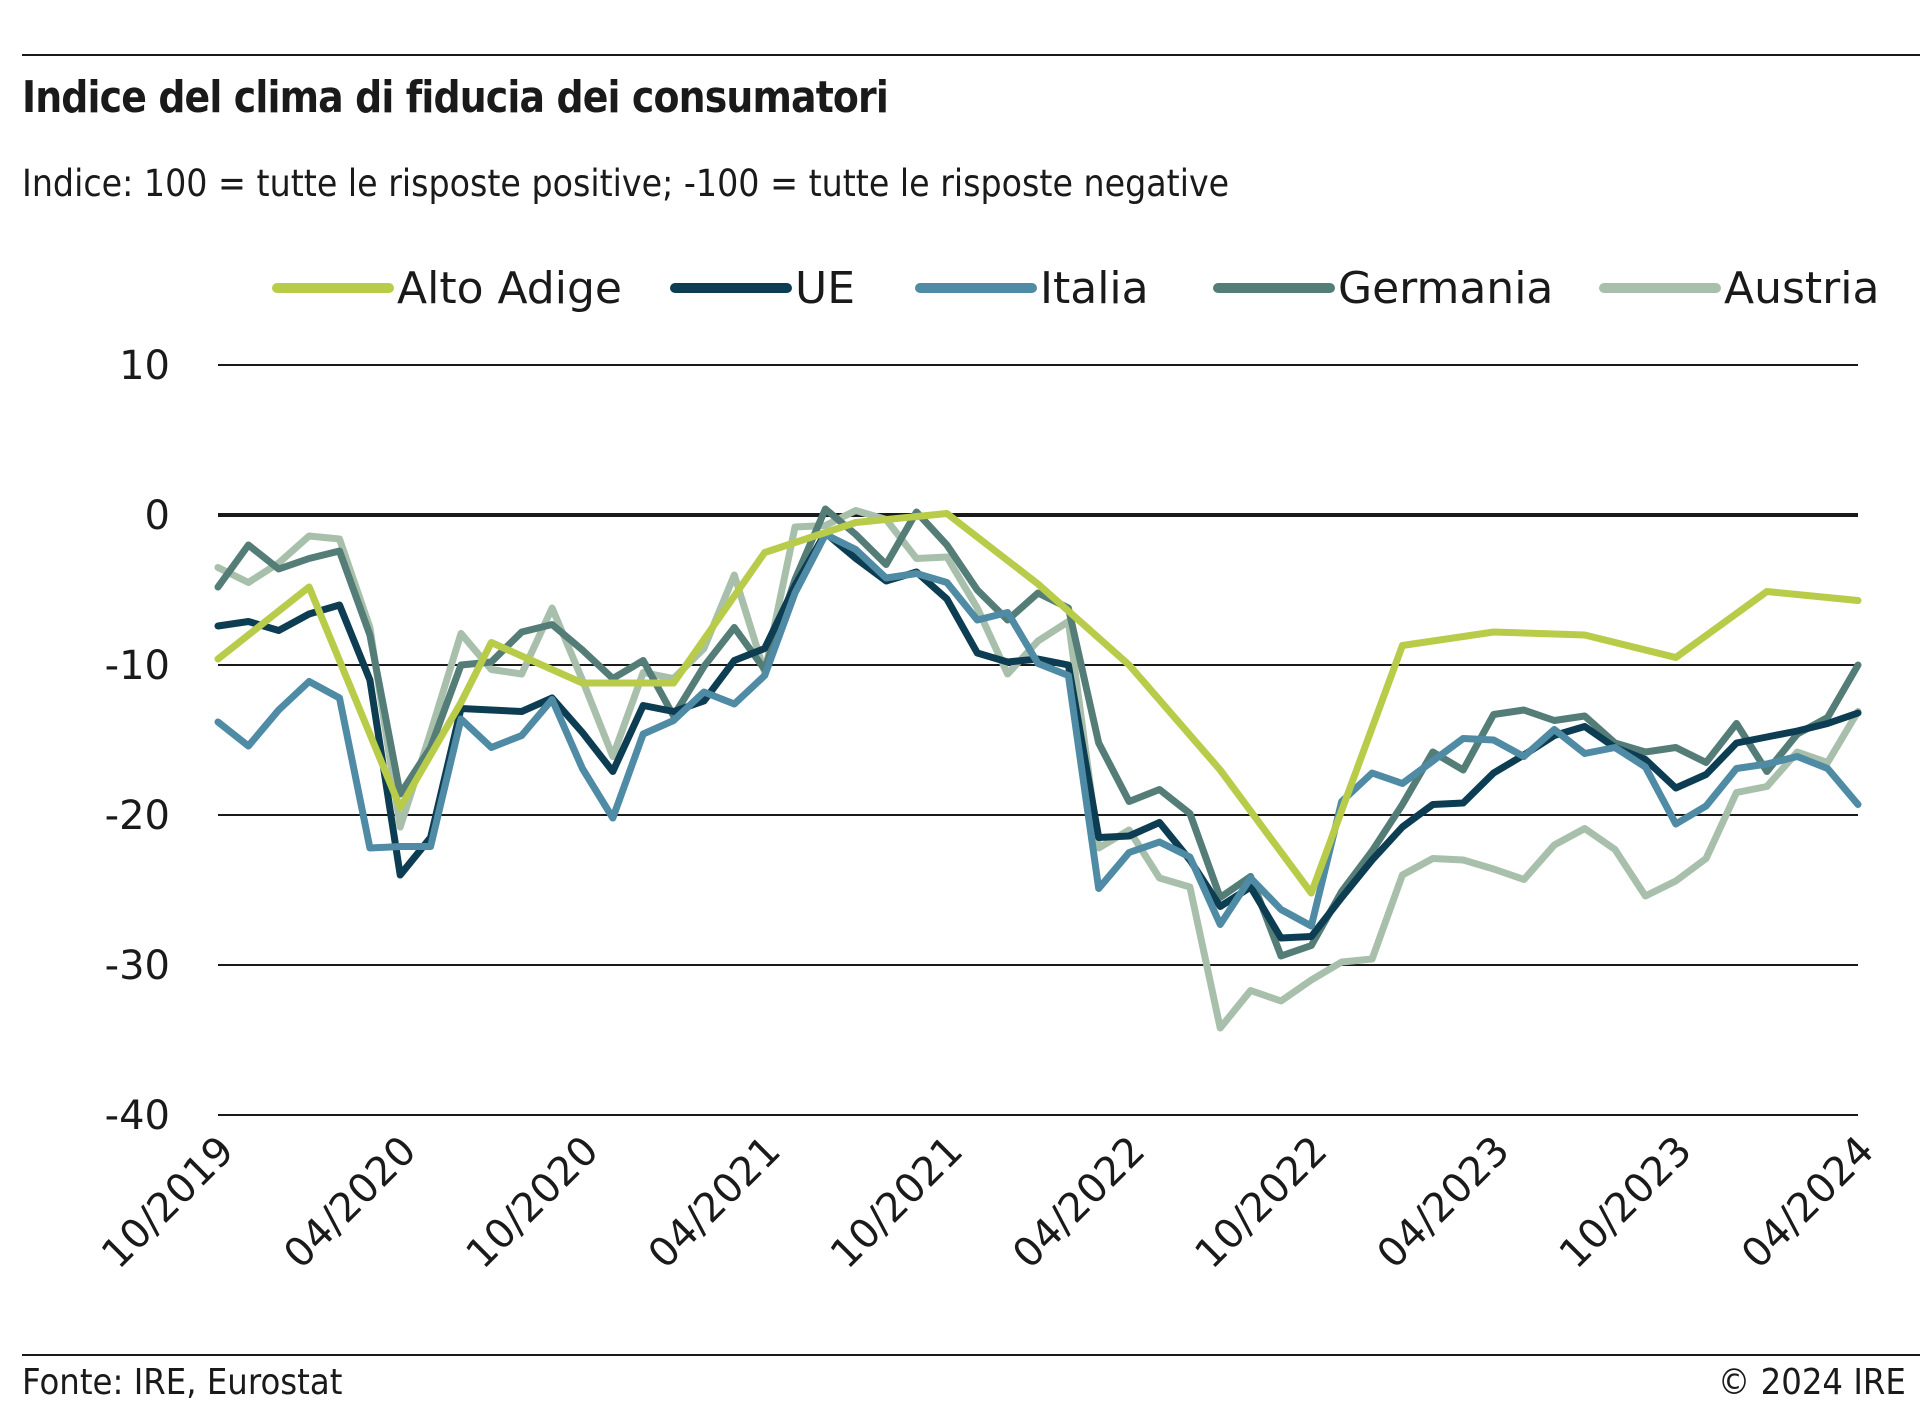 The image size is (1920, 1416). Describe the element at coordinates (137, 1116) in the screenshot. I see `y-tick-label: -40` at that location.